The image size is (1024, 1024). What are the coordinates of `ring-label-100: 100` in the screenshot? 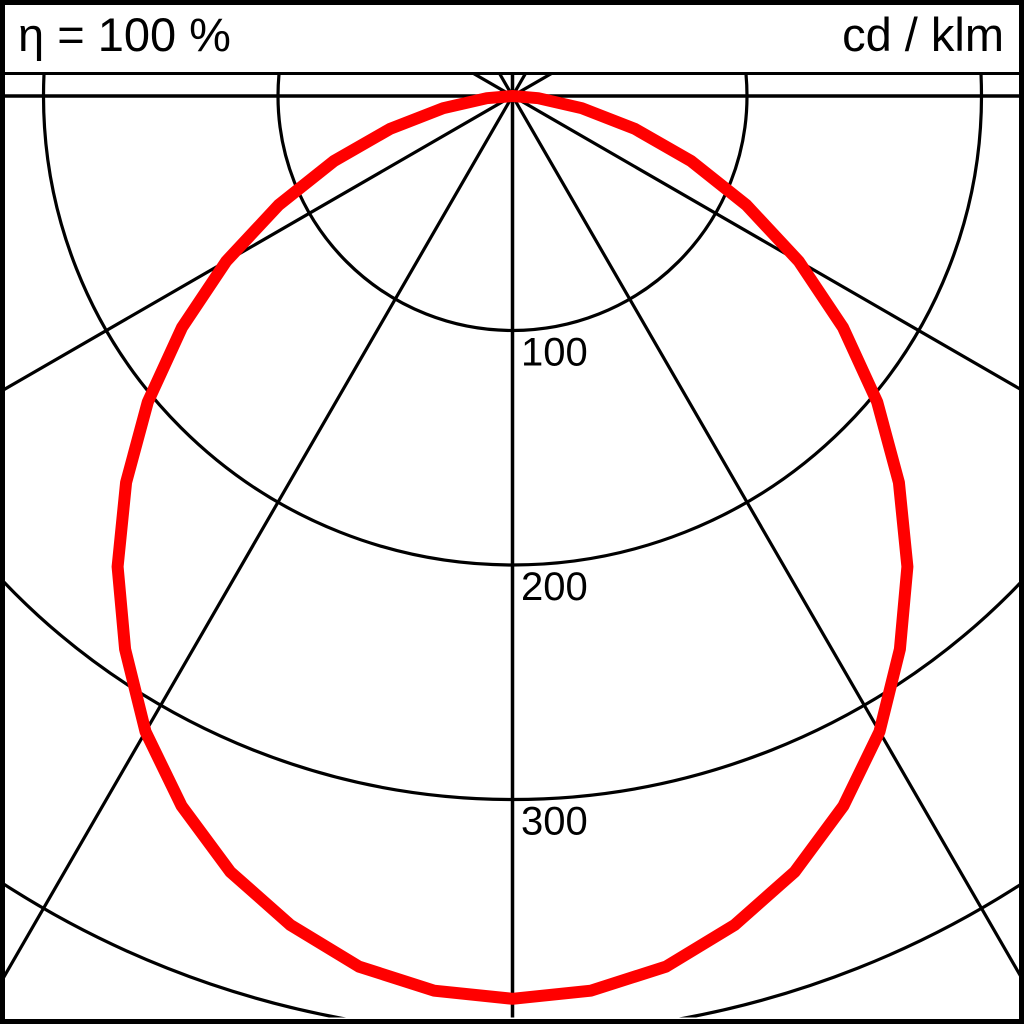 It's located at (554, 353).